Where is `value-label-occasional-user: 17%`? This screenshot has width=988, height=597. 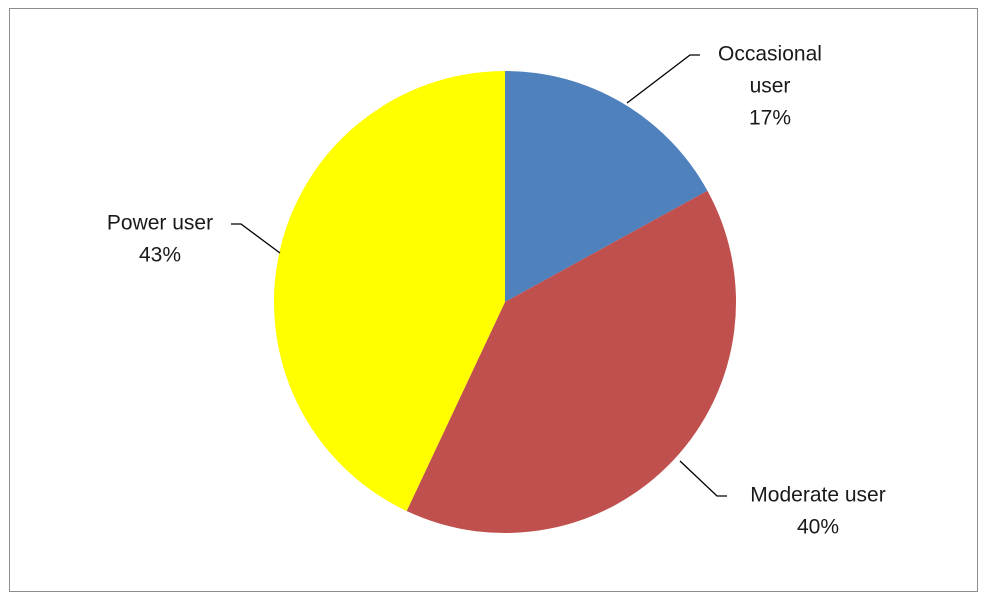 value-label-occasional-user: 17% is located at coordinates (770, 118).